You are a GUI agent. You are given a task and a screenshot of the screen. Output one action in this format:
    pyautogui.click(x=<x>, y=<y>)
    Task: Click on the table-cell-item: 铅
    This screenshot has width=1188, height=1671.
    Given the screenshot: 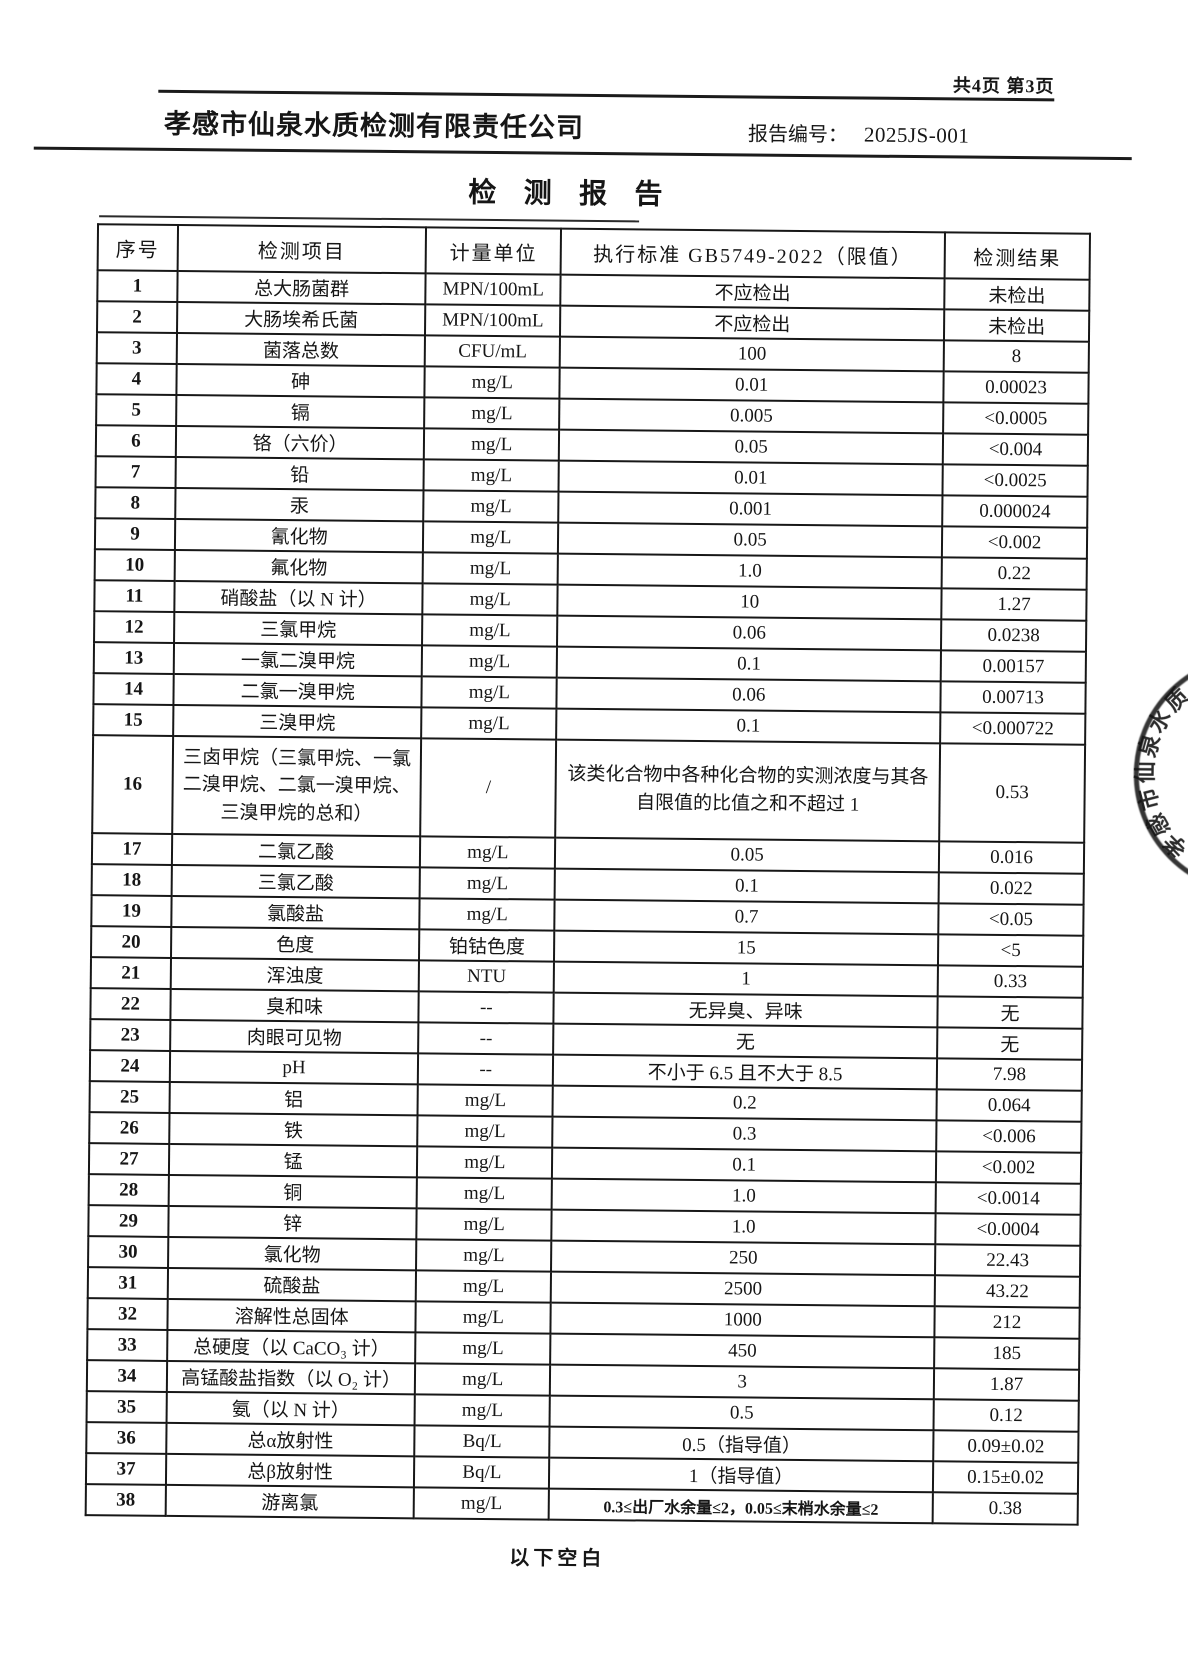 What is the action you would take?
    pyautogui.click(x=300, y=473)
    